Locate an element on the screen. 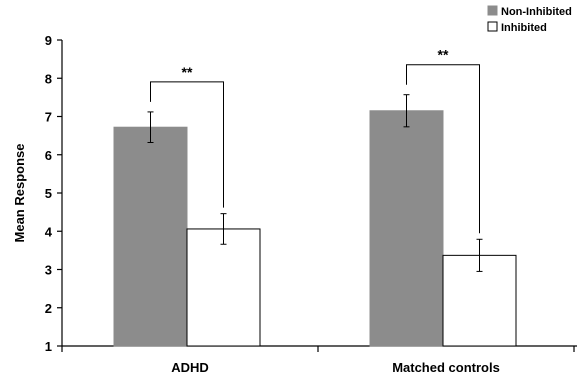  y-tick-label: 5 is located at coordinates (48, 193).